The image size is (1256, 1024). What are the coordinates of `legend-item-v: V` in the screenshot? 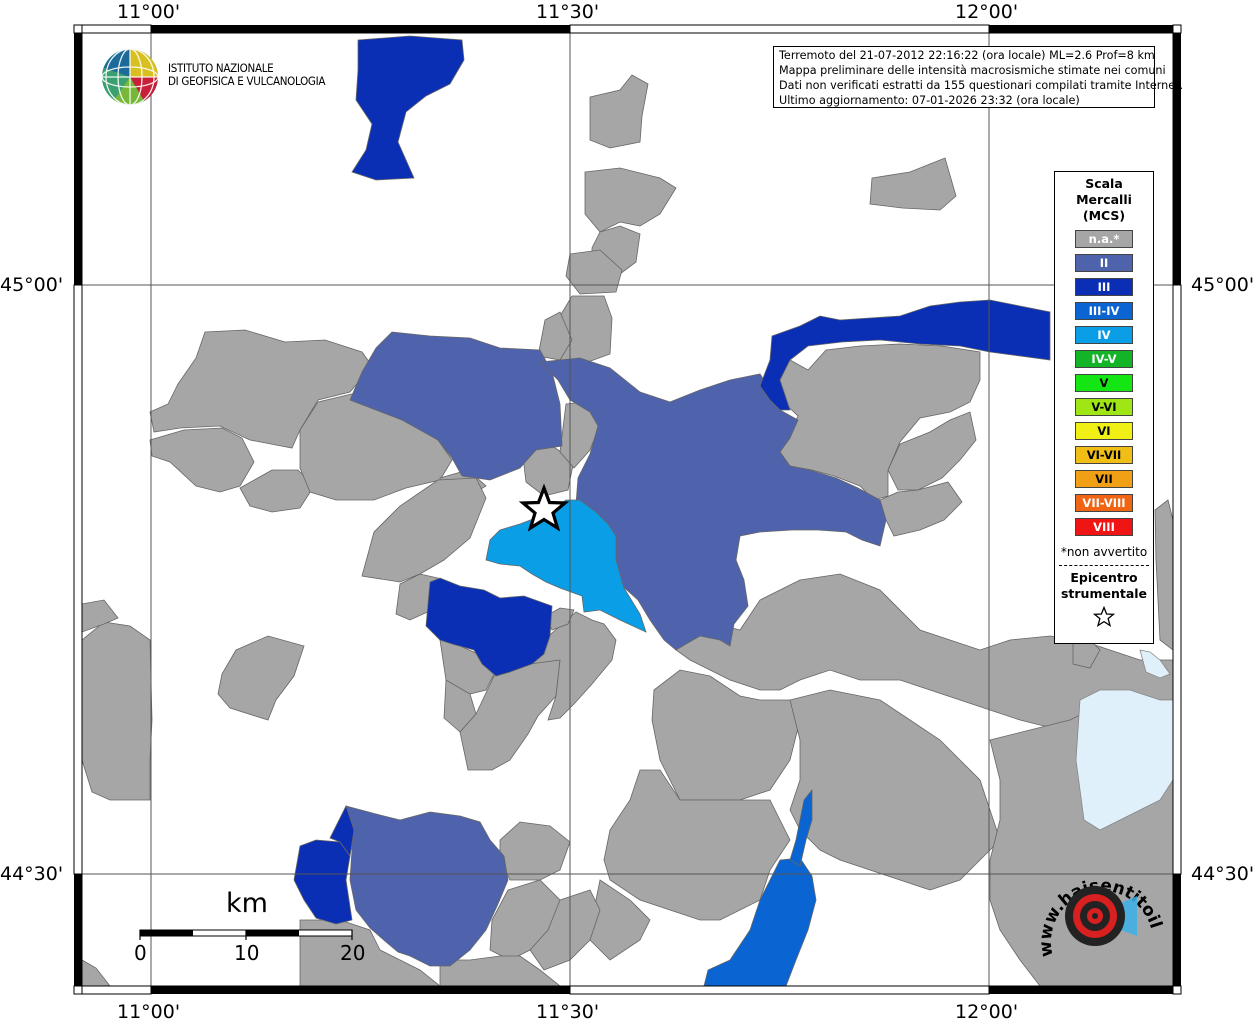 It's located at (1104, 383).